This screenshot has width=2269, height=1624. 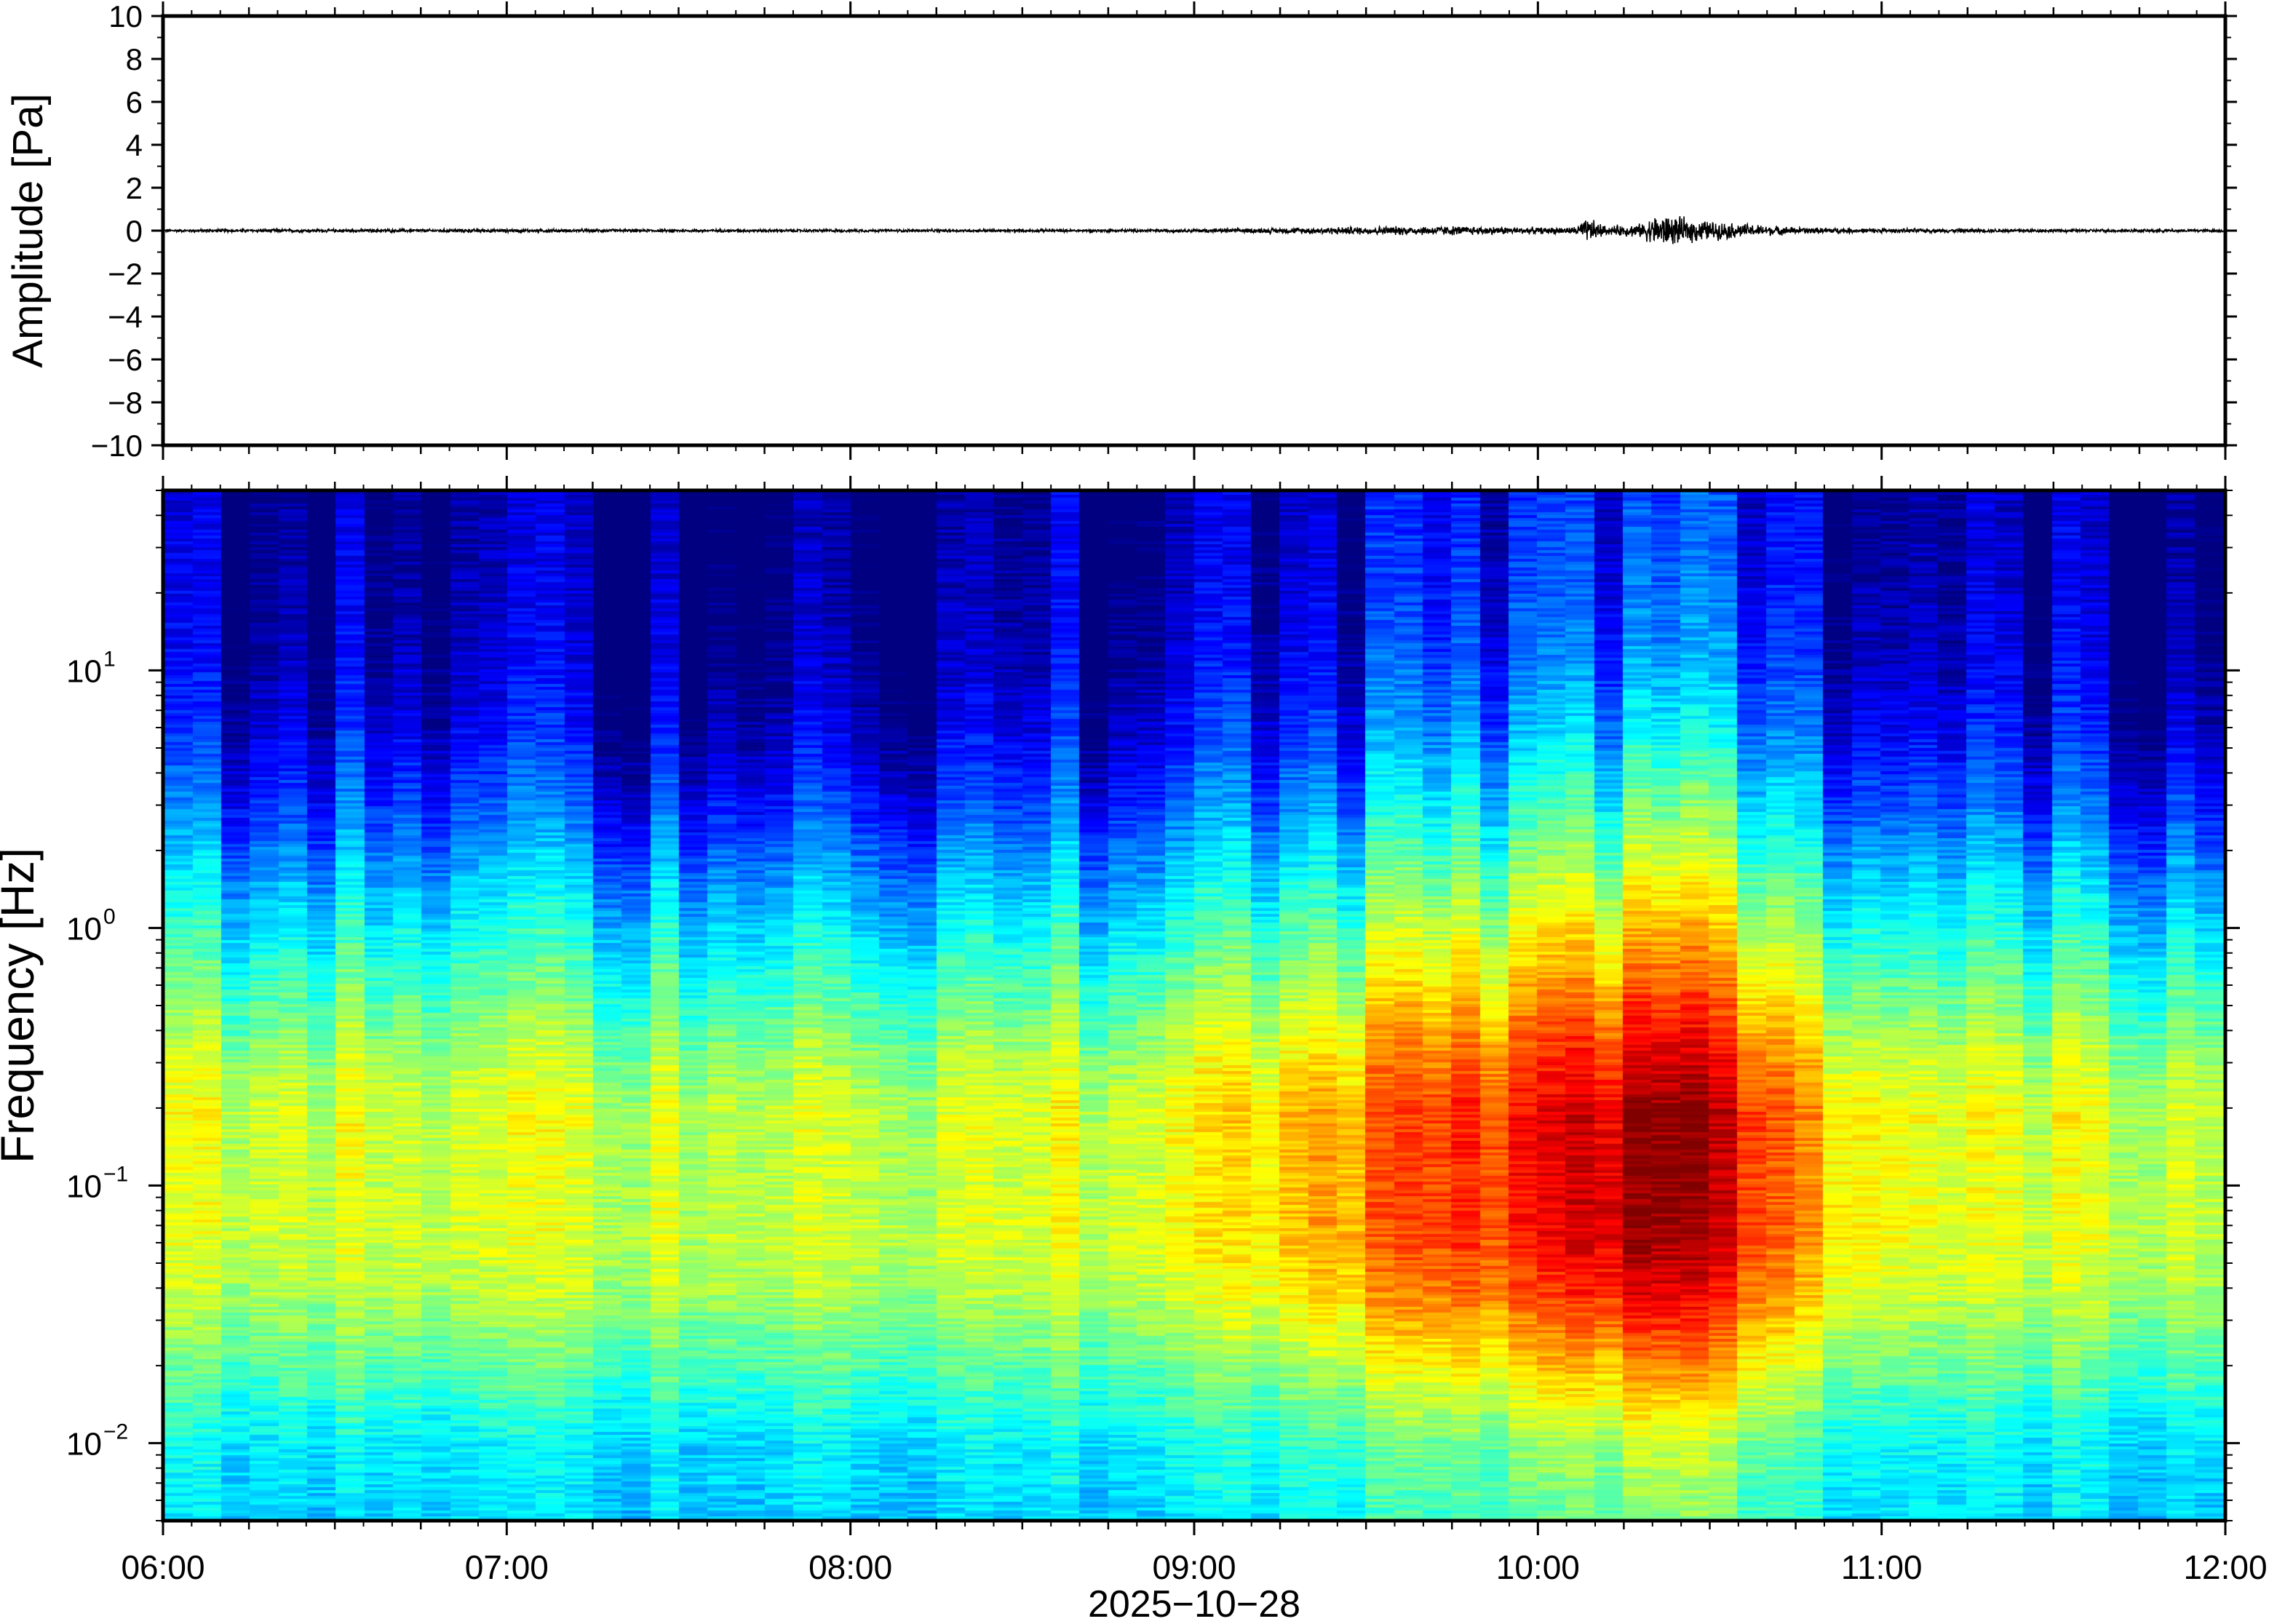 I want to click on x-axis-date-label: 2025−10−28, so click(x=1194, y=1603).